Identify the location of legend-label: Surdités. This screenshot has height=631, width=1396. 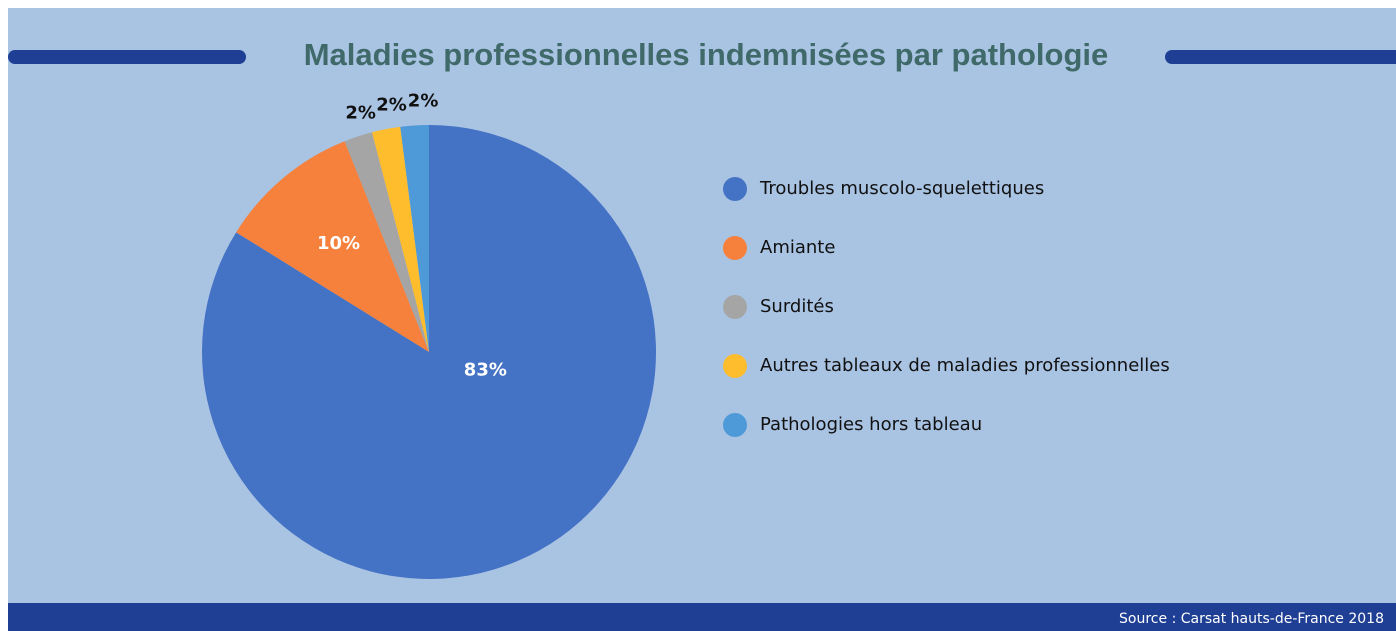
(797, 306).